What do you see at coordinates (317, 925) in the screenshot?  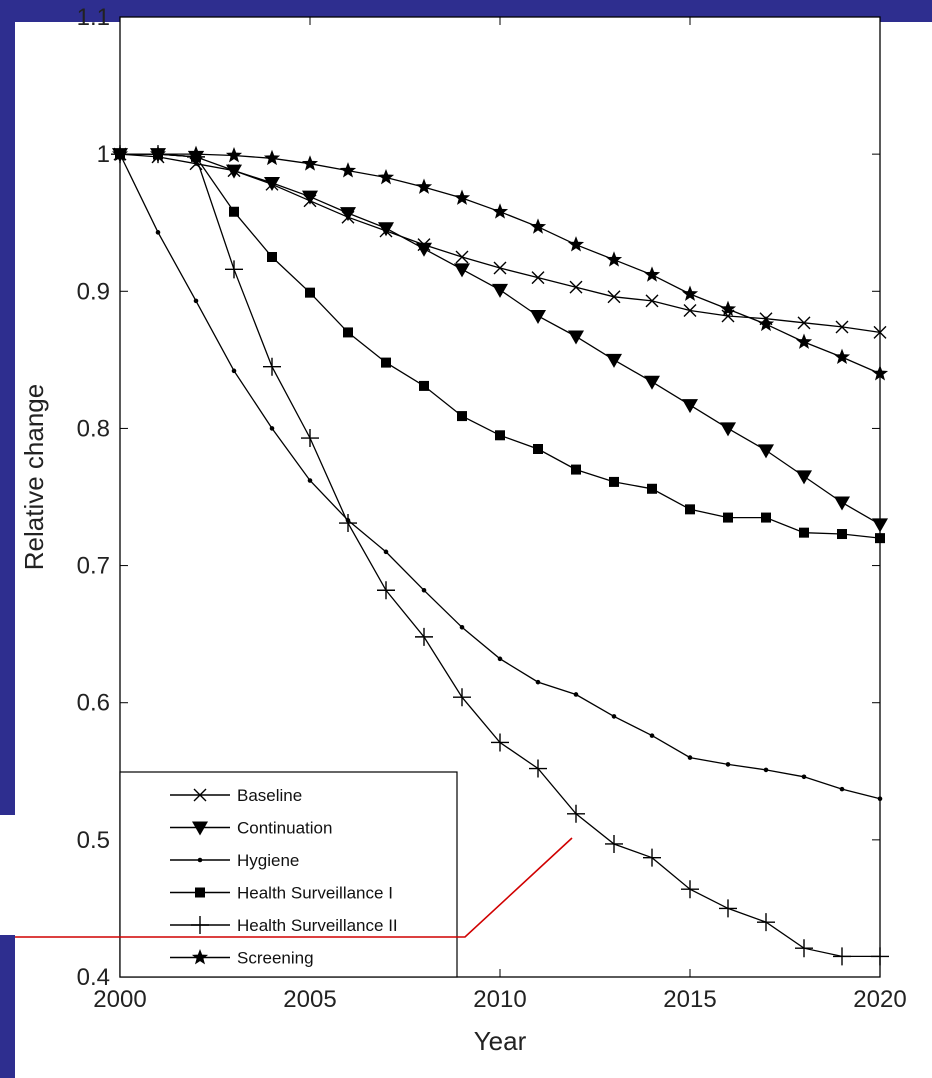 I see `legend-label: Health Surveillance II` at bounding box center [317, 925].